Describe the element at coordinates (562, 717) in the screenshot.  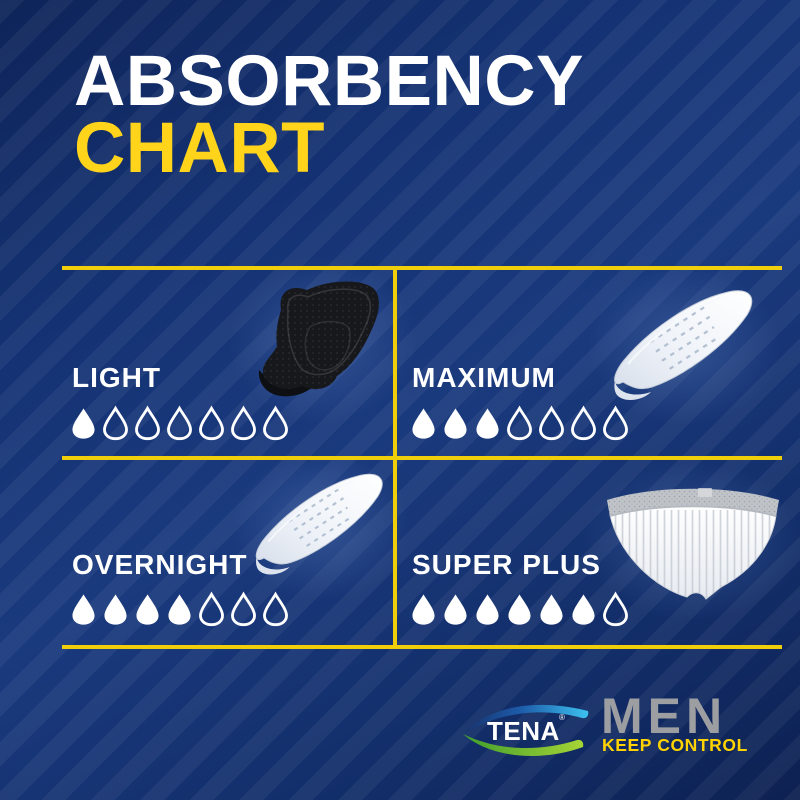
I see `registered-mark: ®` at that location.